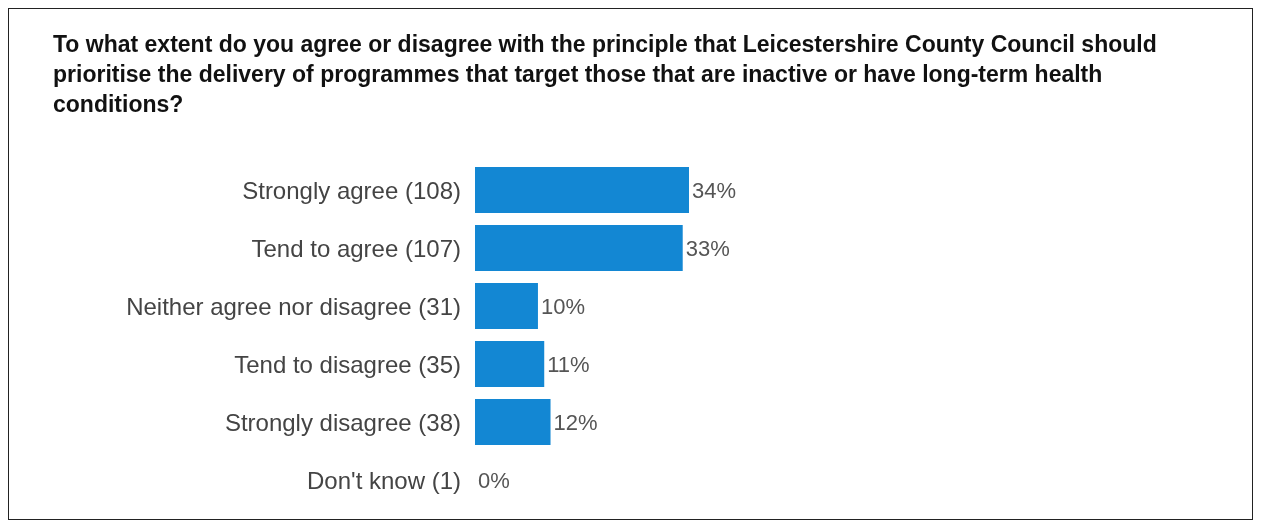 This screenshot has height=520, width=1265. What do you see at coordinates (351, 190) in the screenshot?
I see `y-tick-label: Strongly agree (108)` at bounding box center [351, 190].